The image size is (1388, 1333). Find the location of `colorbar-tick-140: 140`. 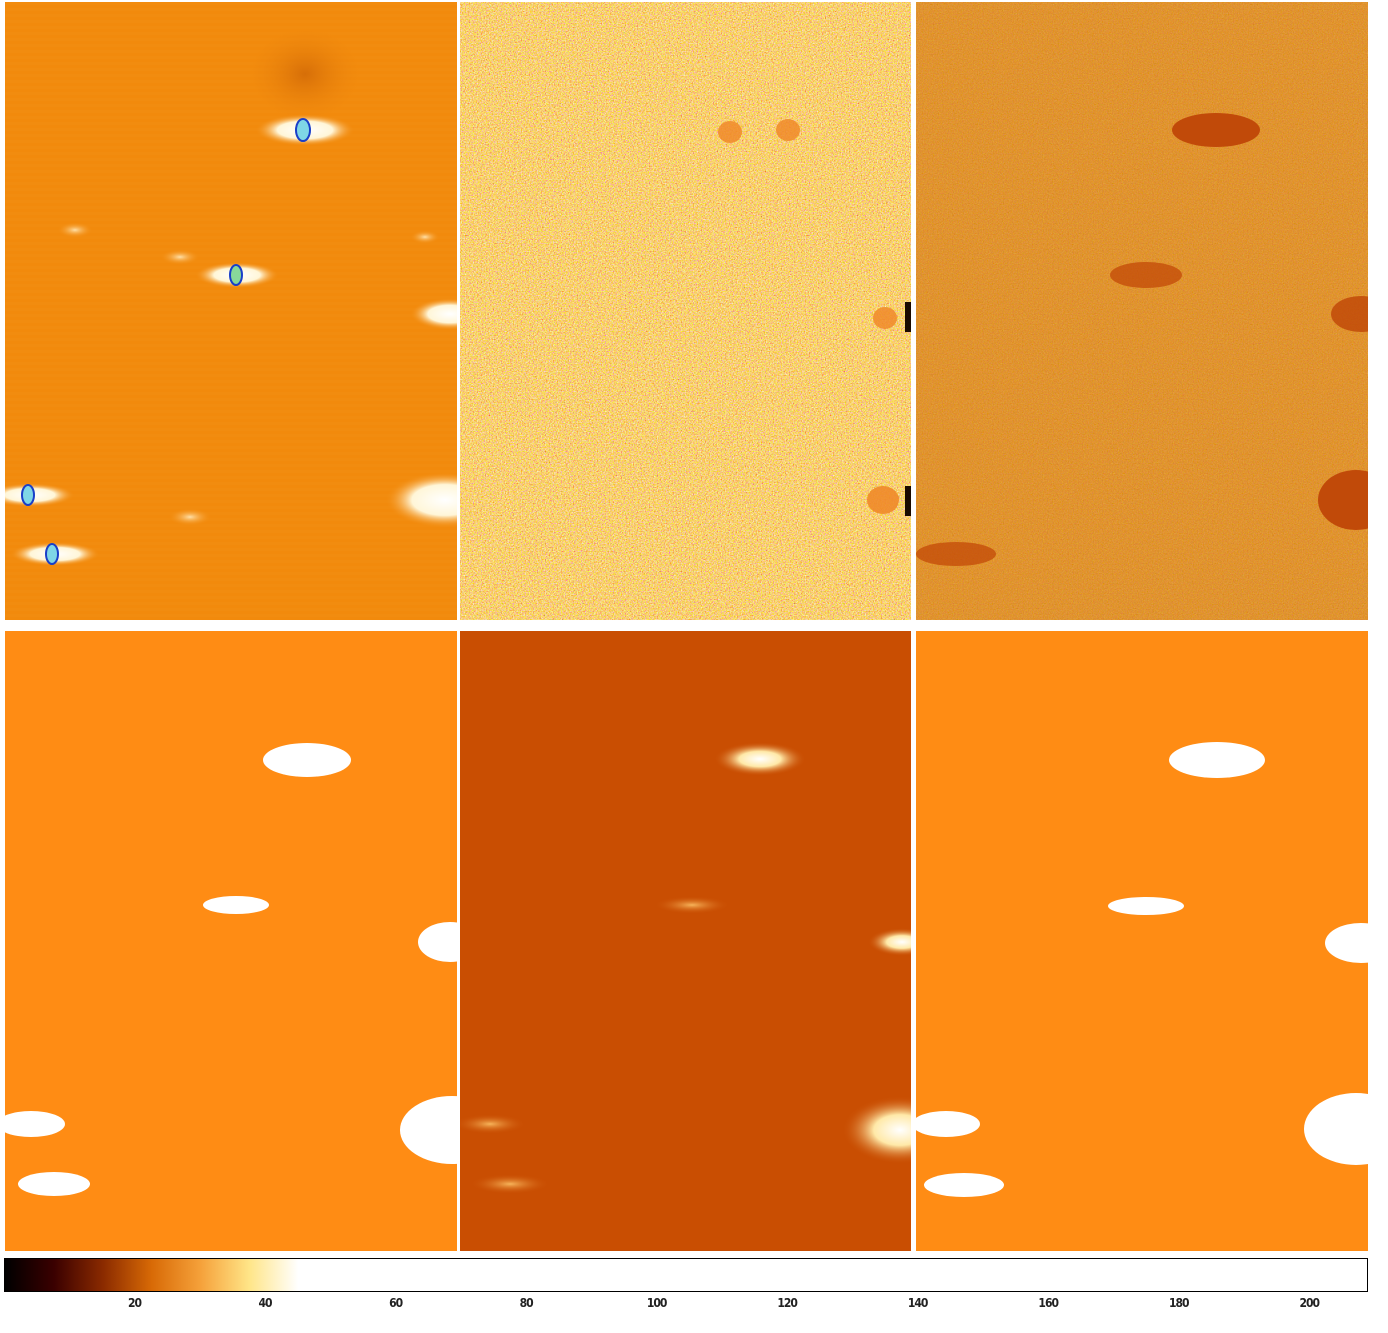

colorbar-tick-140: 140 is located at coordinates (918, 1303).